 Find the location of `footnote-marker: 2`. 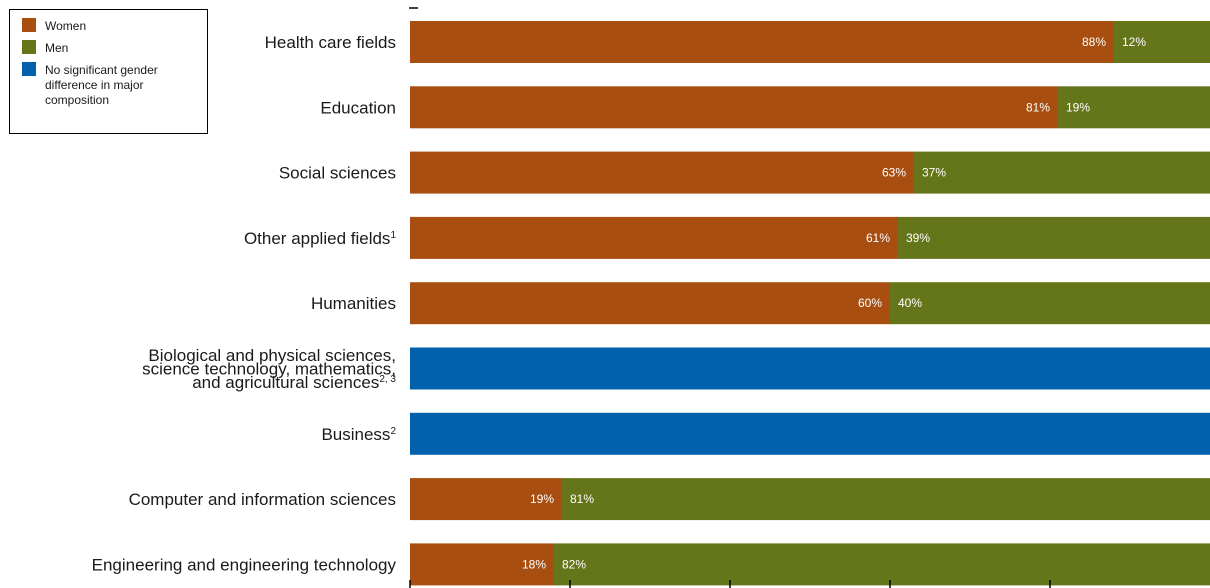

footnote-marker: 2 is located at coordinates (393, 431).